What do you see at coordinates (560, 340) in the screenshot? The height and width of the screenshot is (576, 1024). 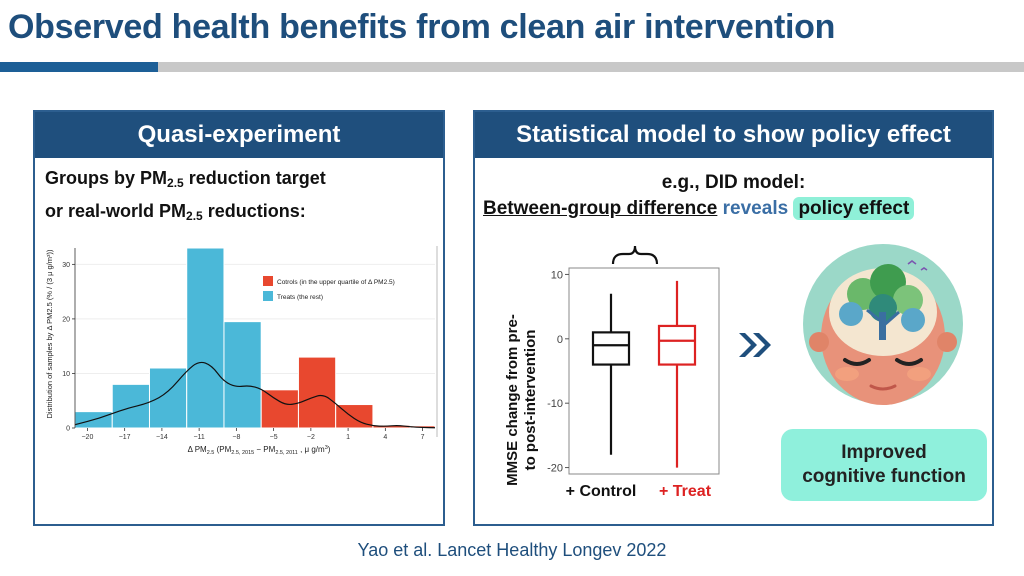 I see `boxplot-ytick-1: 0` at bounding box center [560, 340].